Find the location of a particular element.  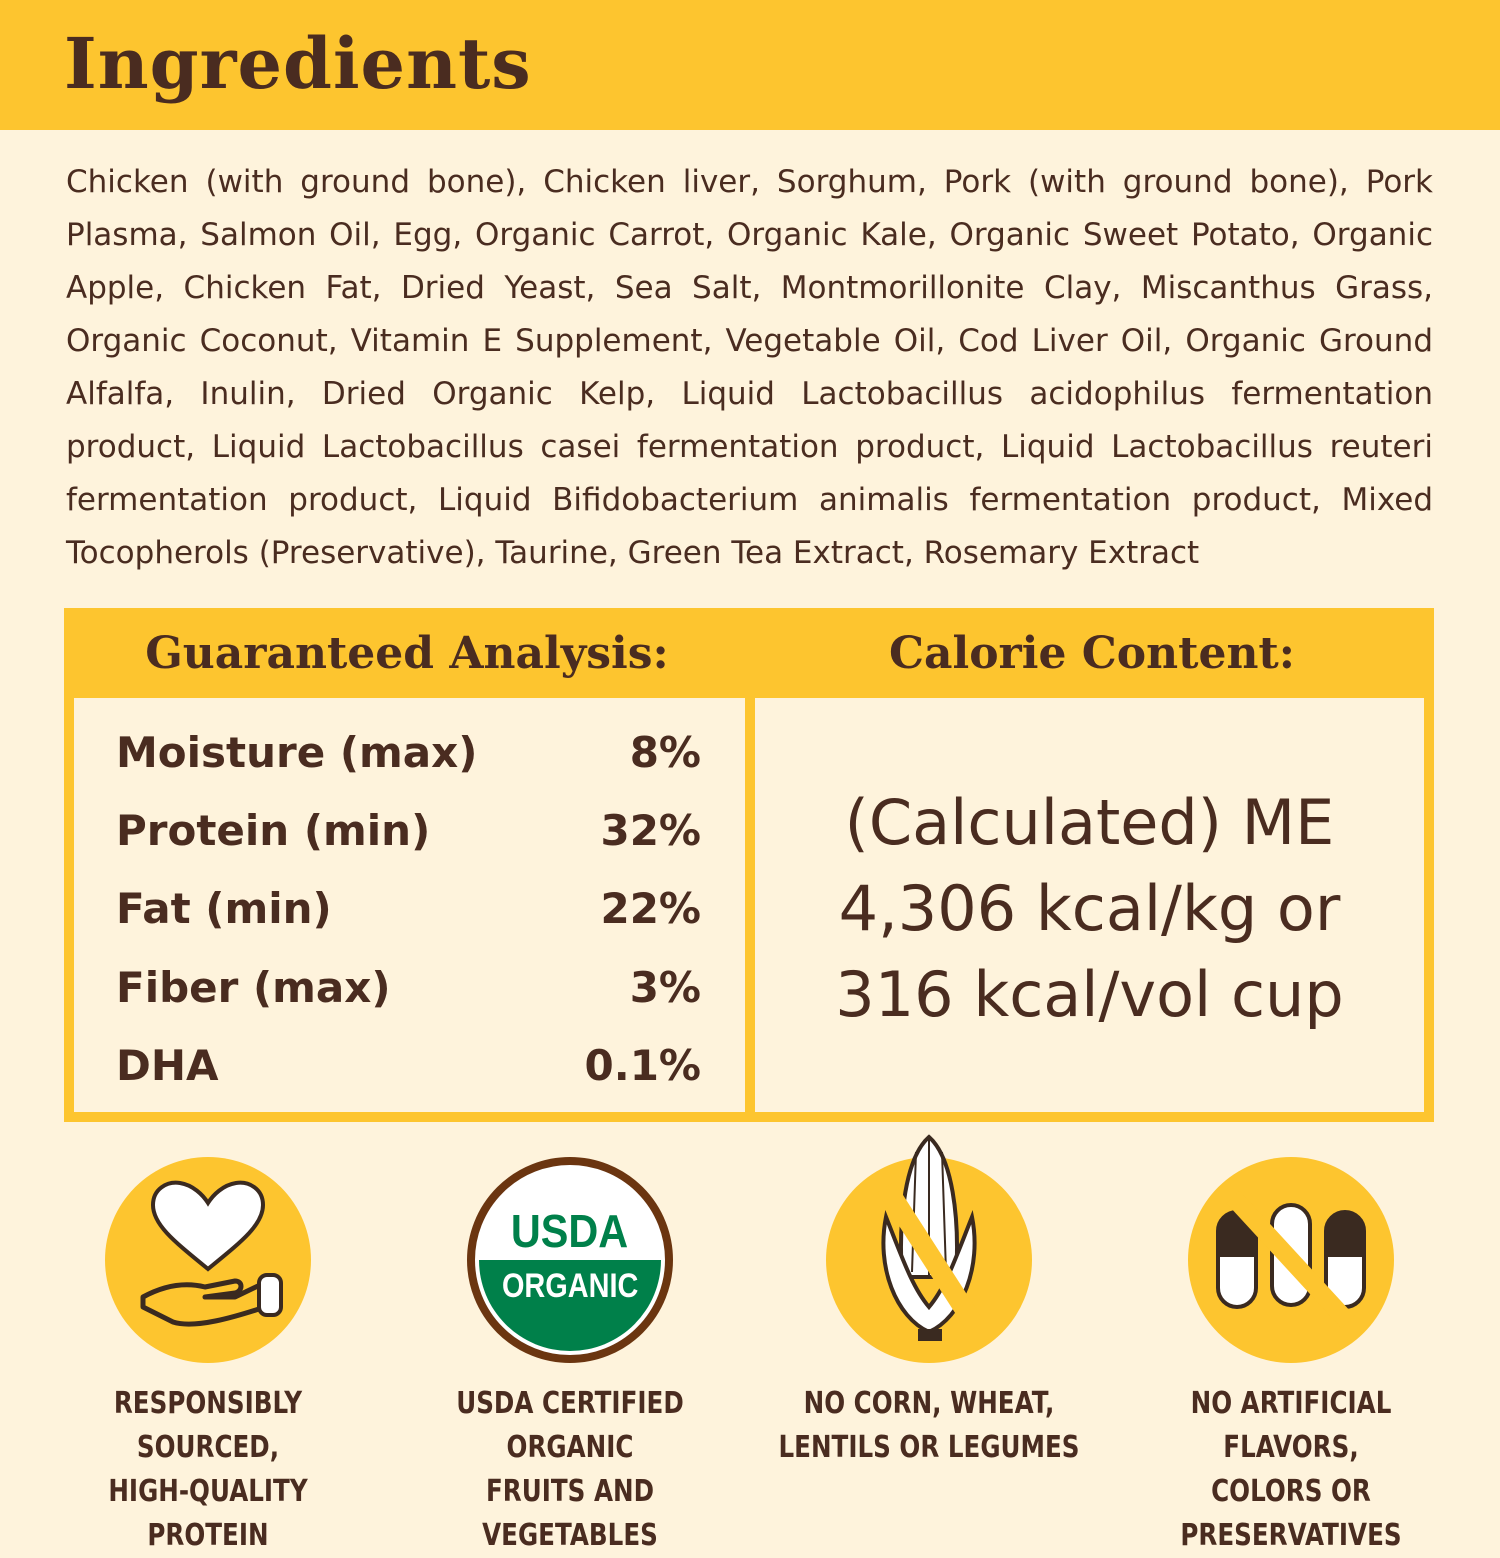

heart-hand-icon is located at coordinates (208, 1260).